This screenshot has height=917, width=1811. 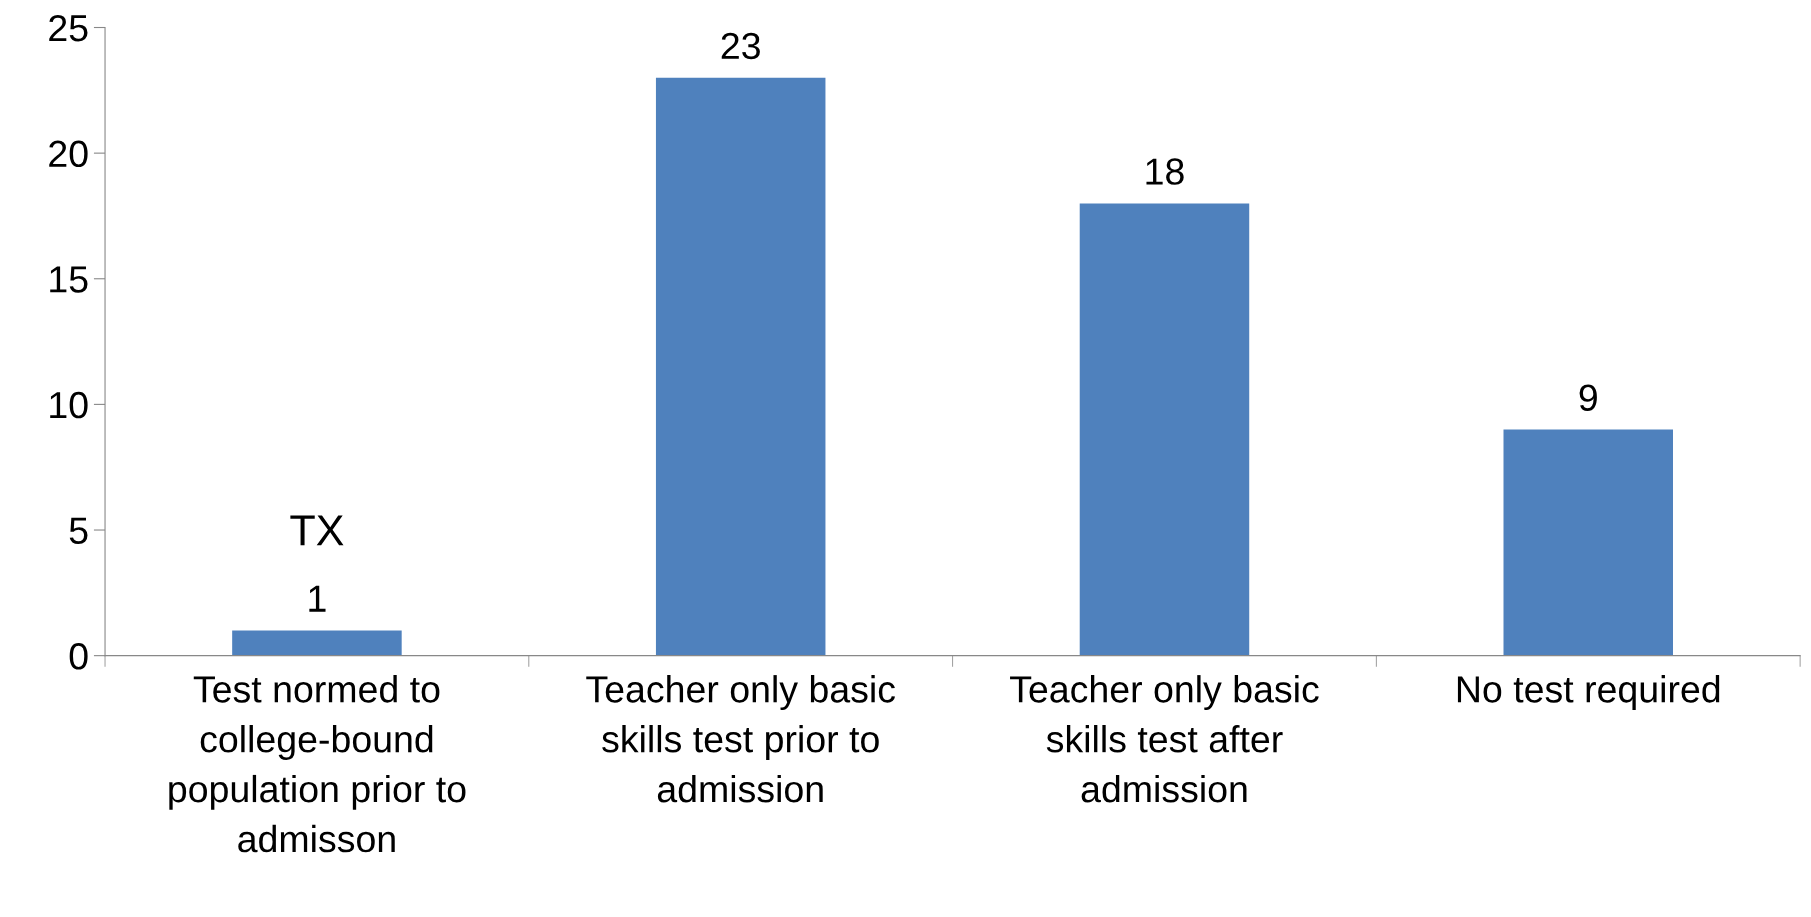 I want to click on y-tick-label: 15, so click(x=69, y=279).